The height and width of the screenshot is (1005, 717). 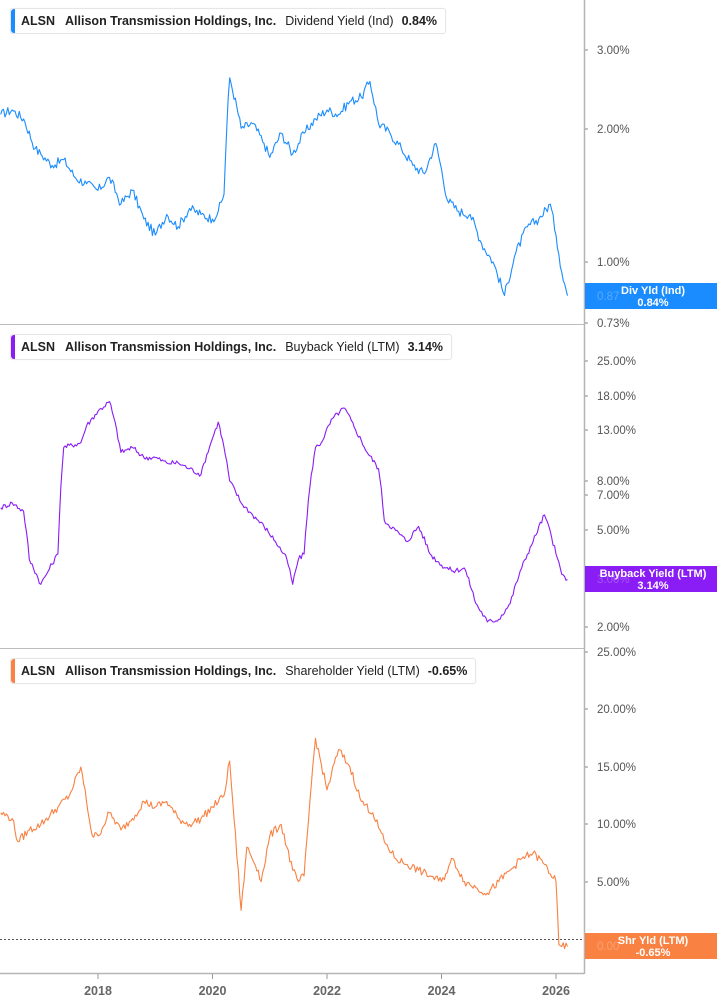 I want to click on x-tick-label: 2020, so click(x=213, y=991).